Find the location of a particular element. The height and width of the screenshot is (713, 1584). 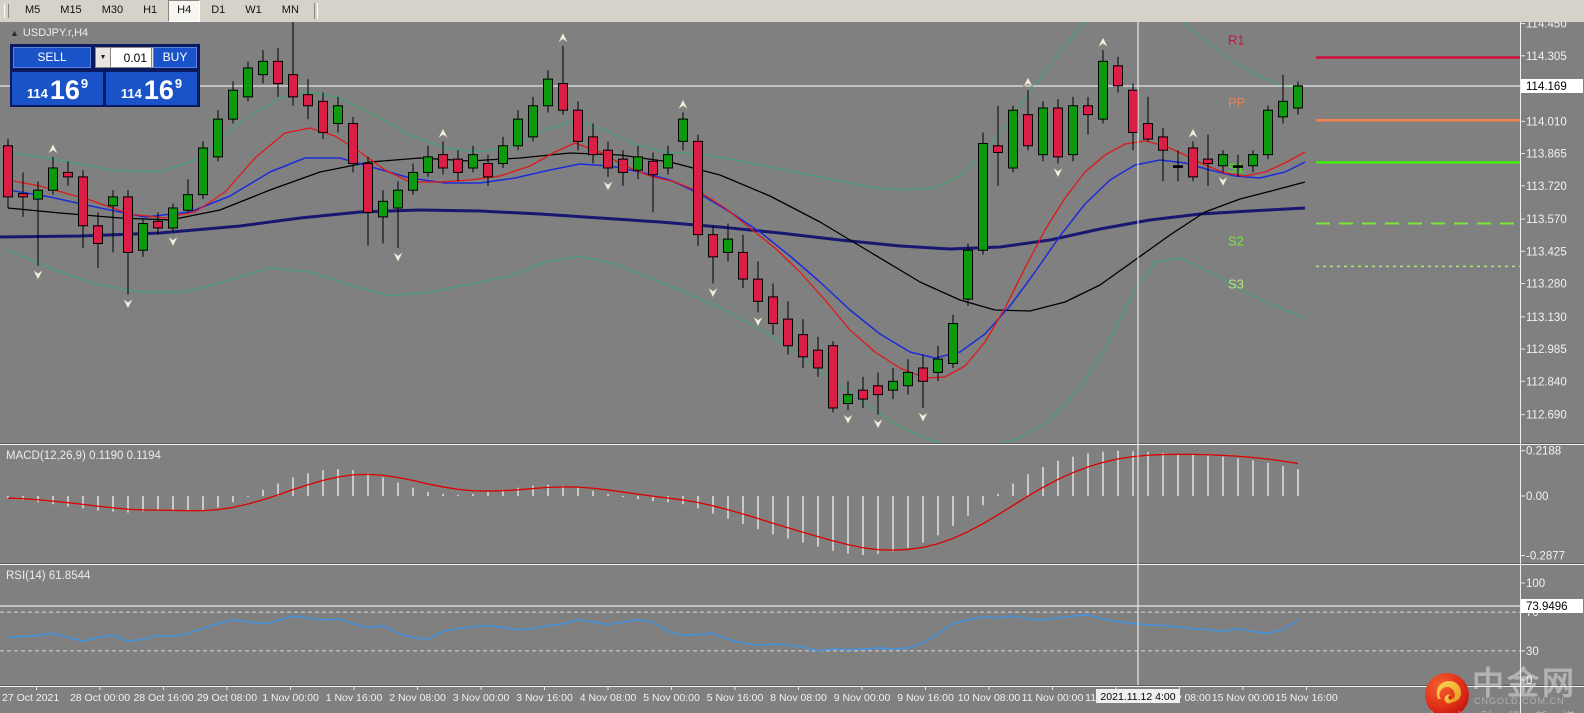

pivot-label-S3: S3 is located at coordinates (1236, 283).